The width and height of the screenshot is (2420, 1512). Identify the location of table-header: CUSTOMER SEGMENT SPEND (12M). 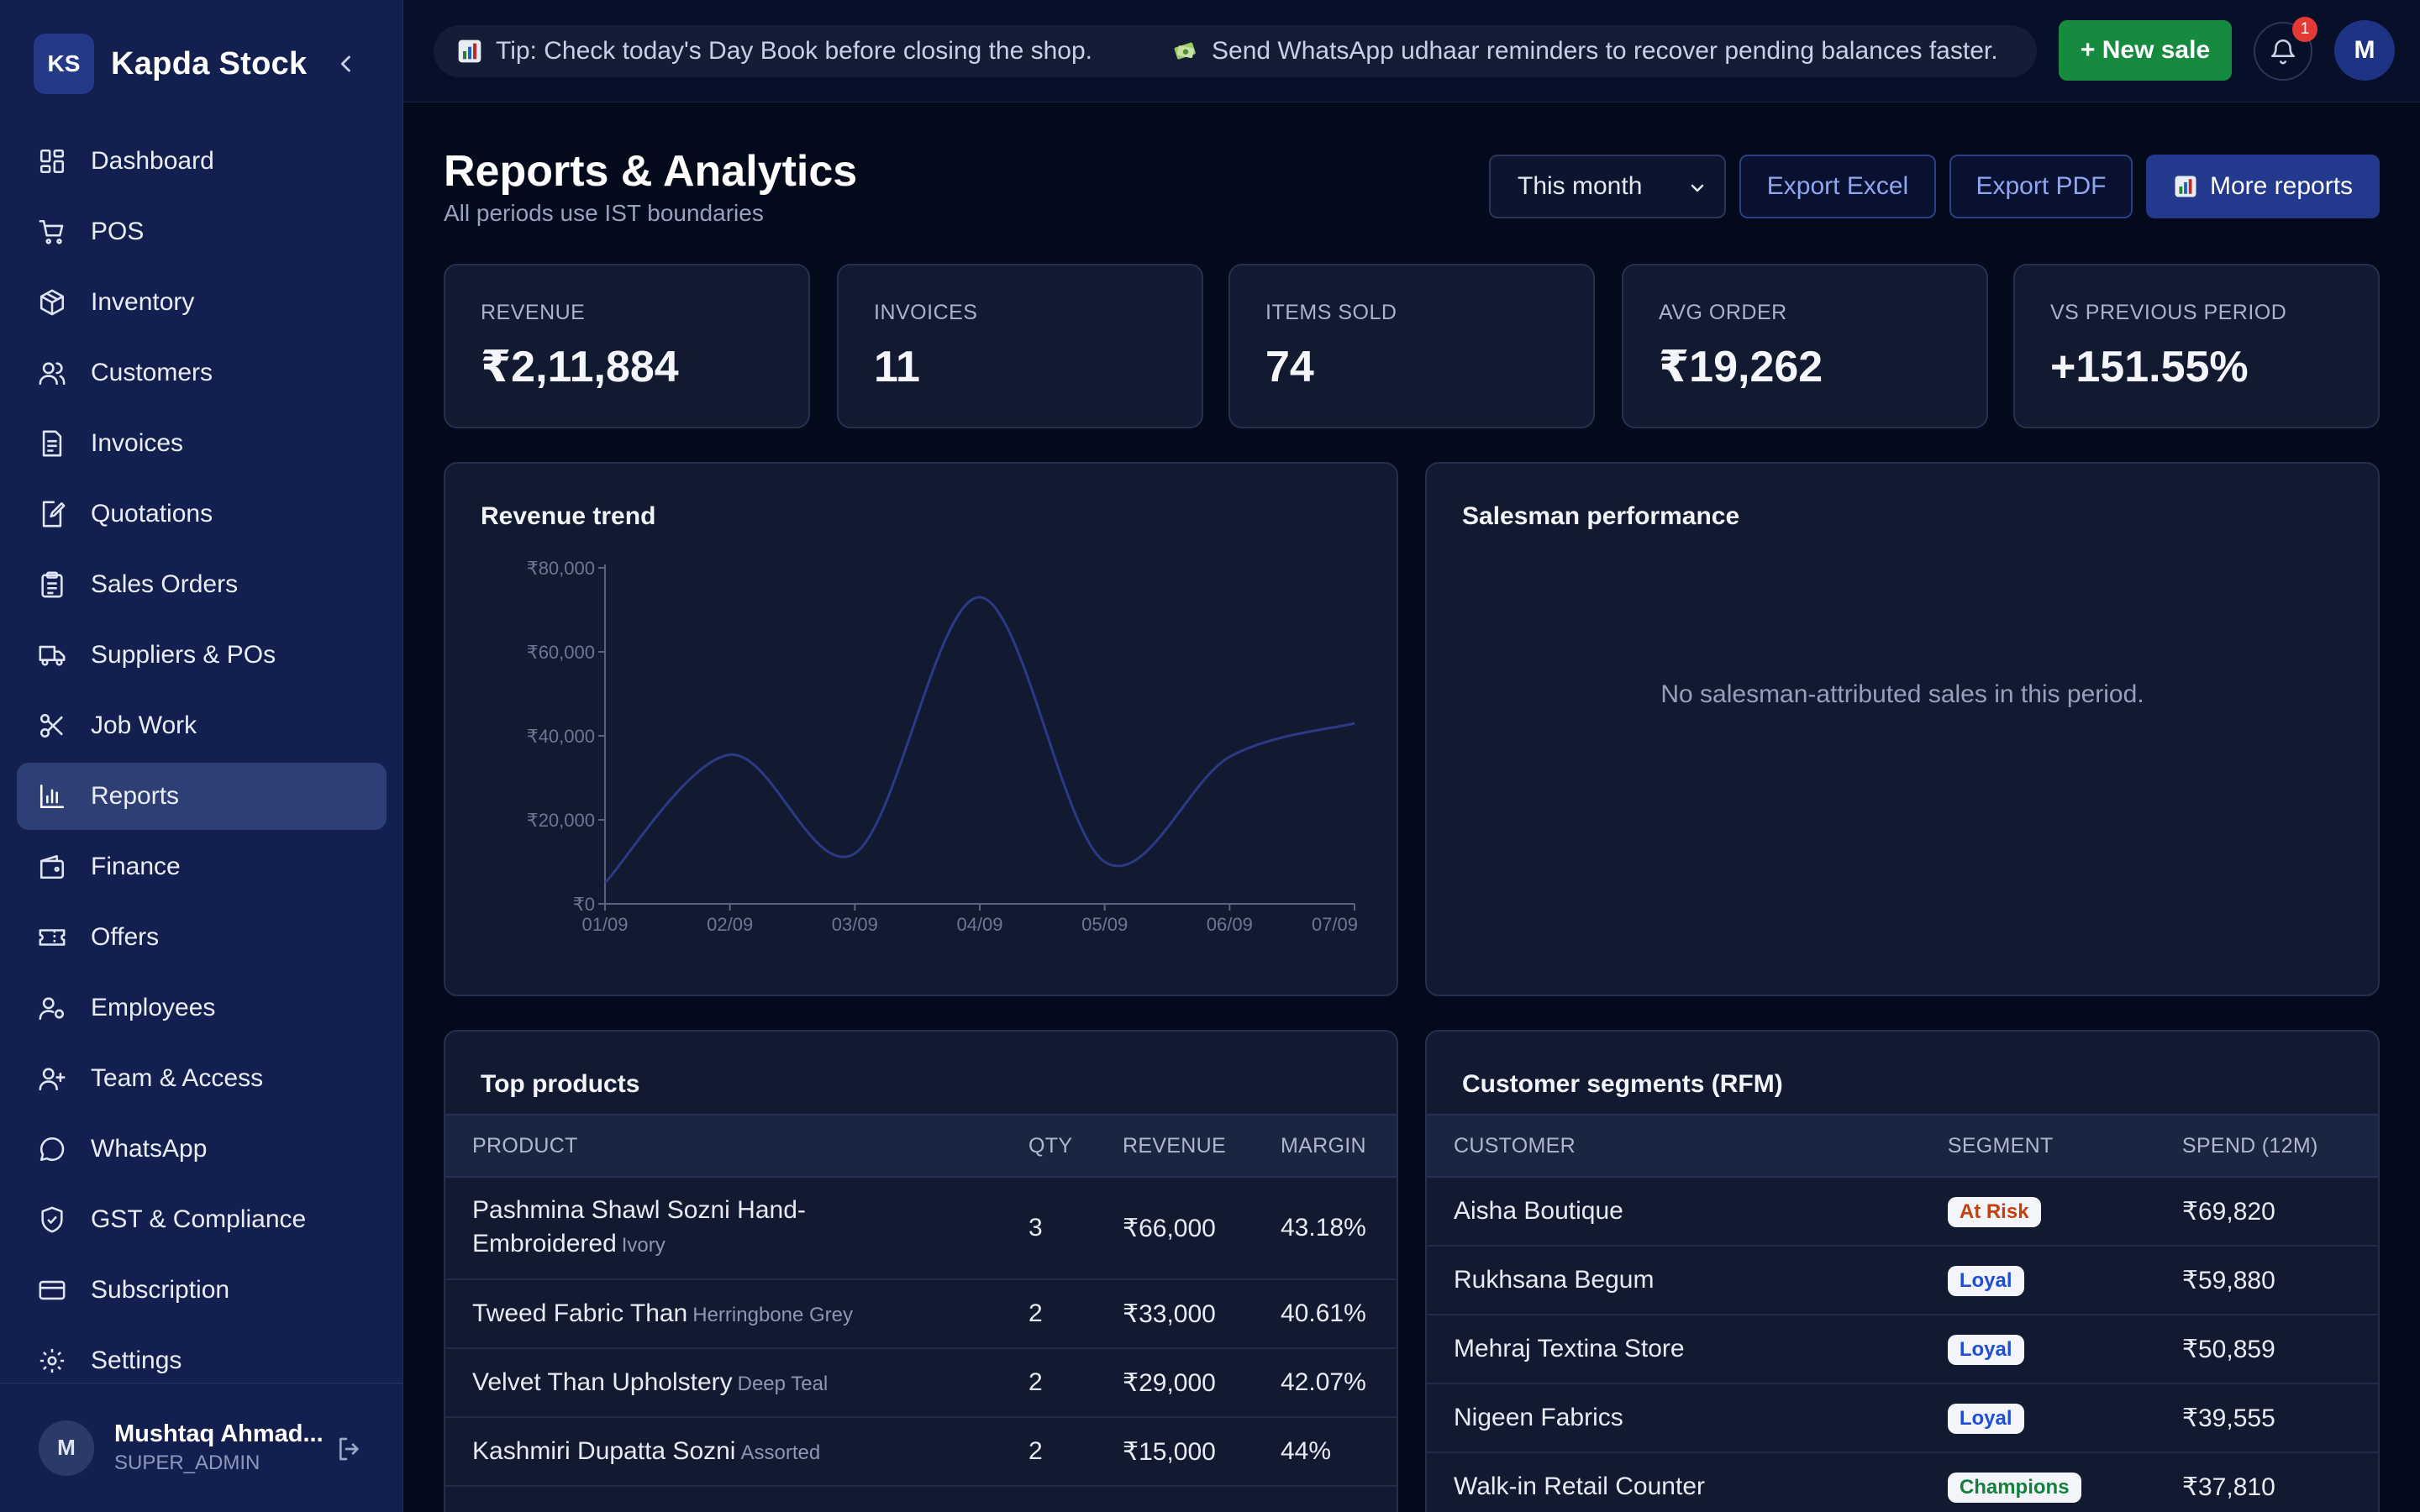
(1903, 1146).